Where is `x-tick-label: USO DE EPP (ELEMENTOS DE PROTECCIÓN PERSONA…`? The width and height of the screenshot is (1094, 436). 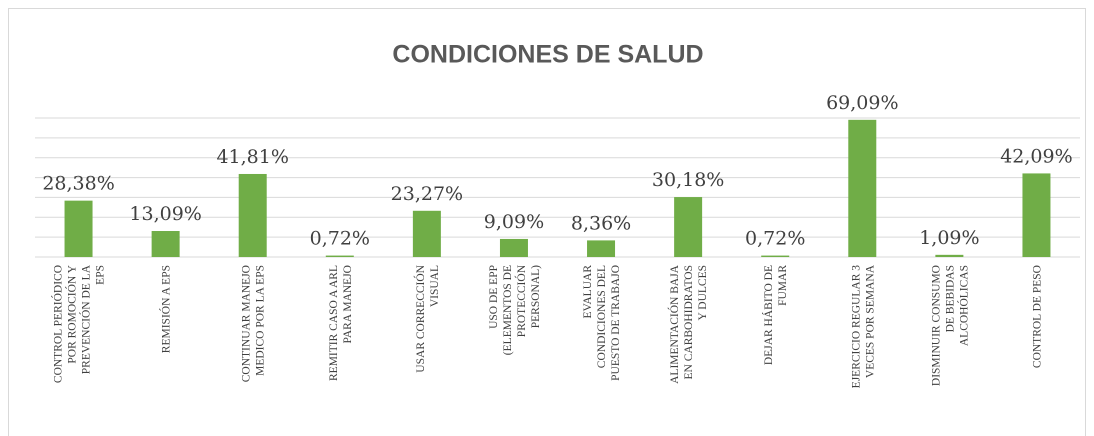 x-tick-label: USO DE EPP (ELEMENTOS DE PROTECCIÓN PERSONA… is located at coordinates (515, 309).